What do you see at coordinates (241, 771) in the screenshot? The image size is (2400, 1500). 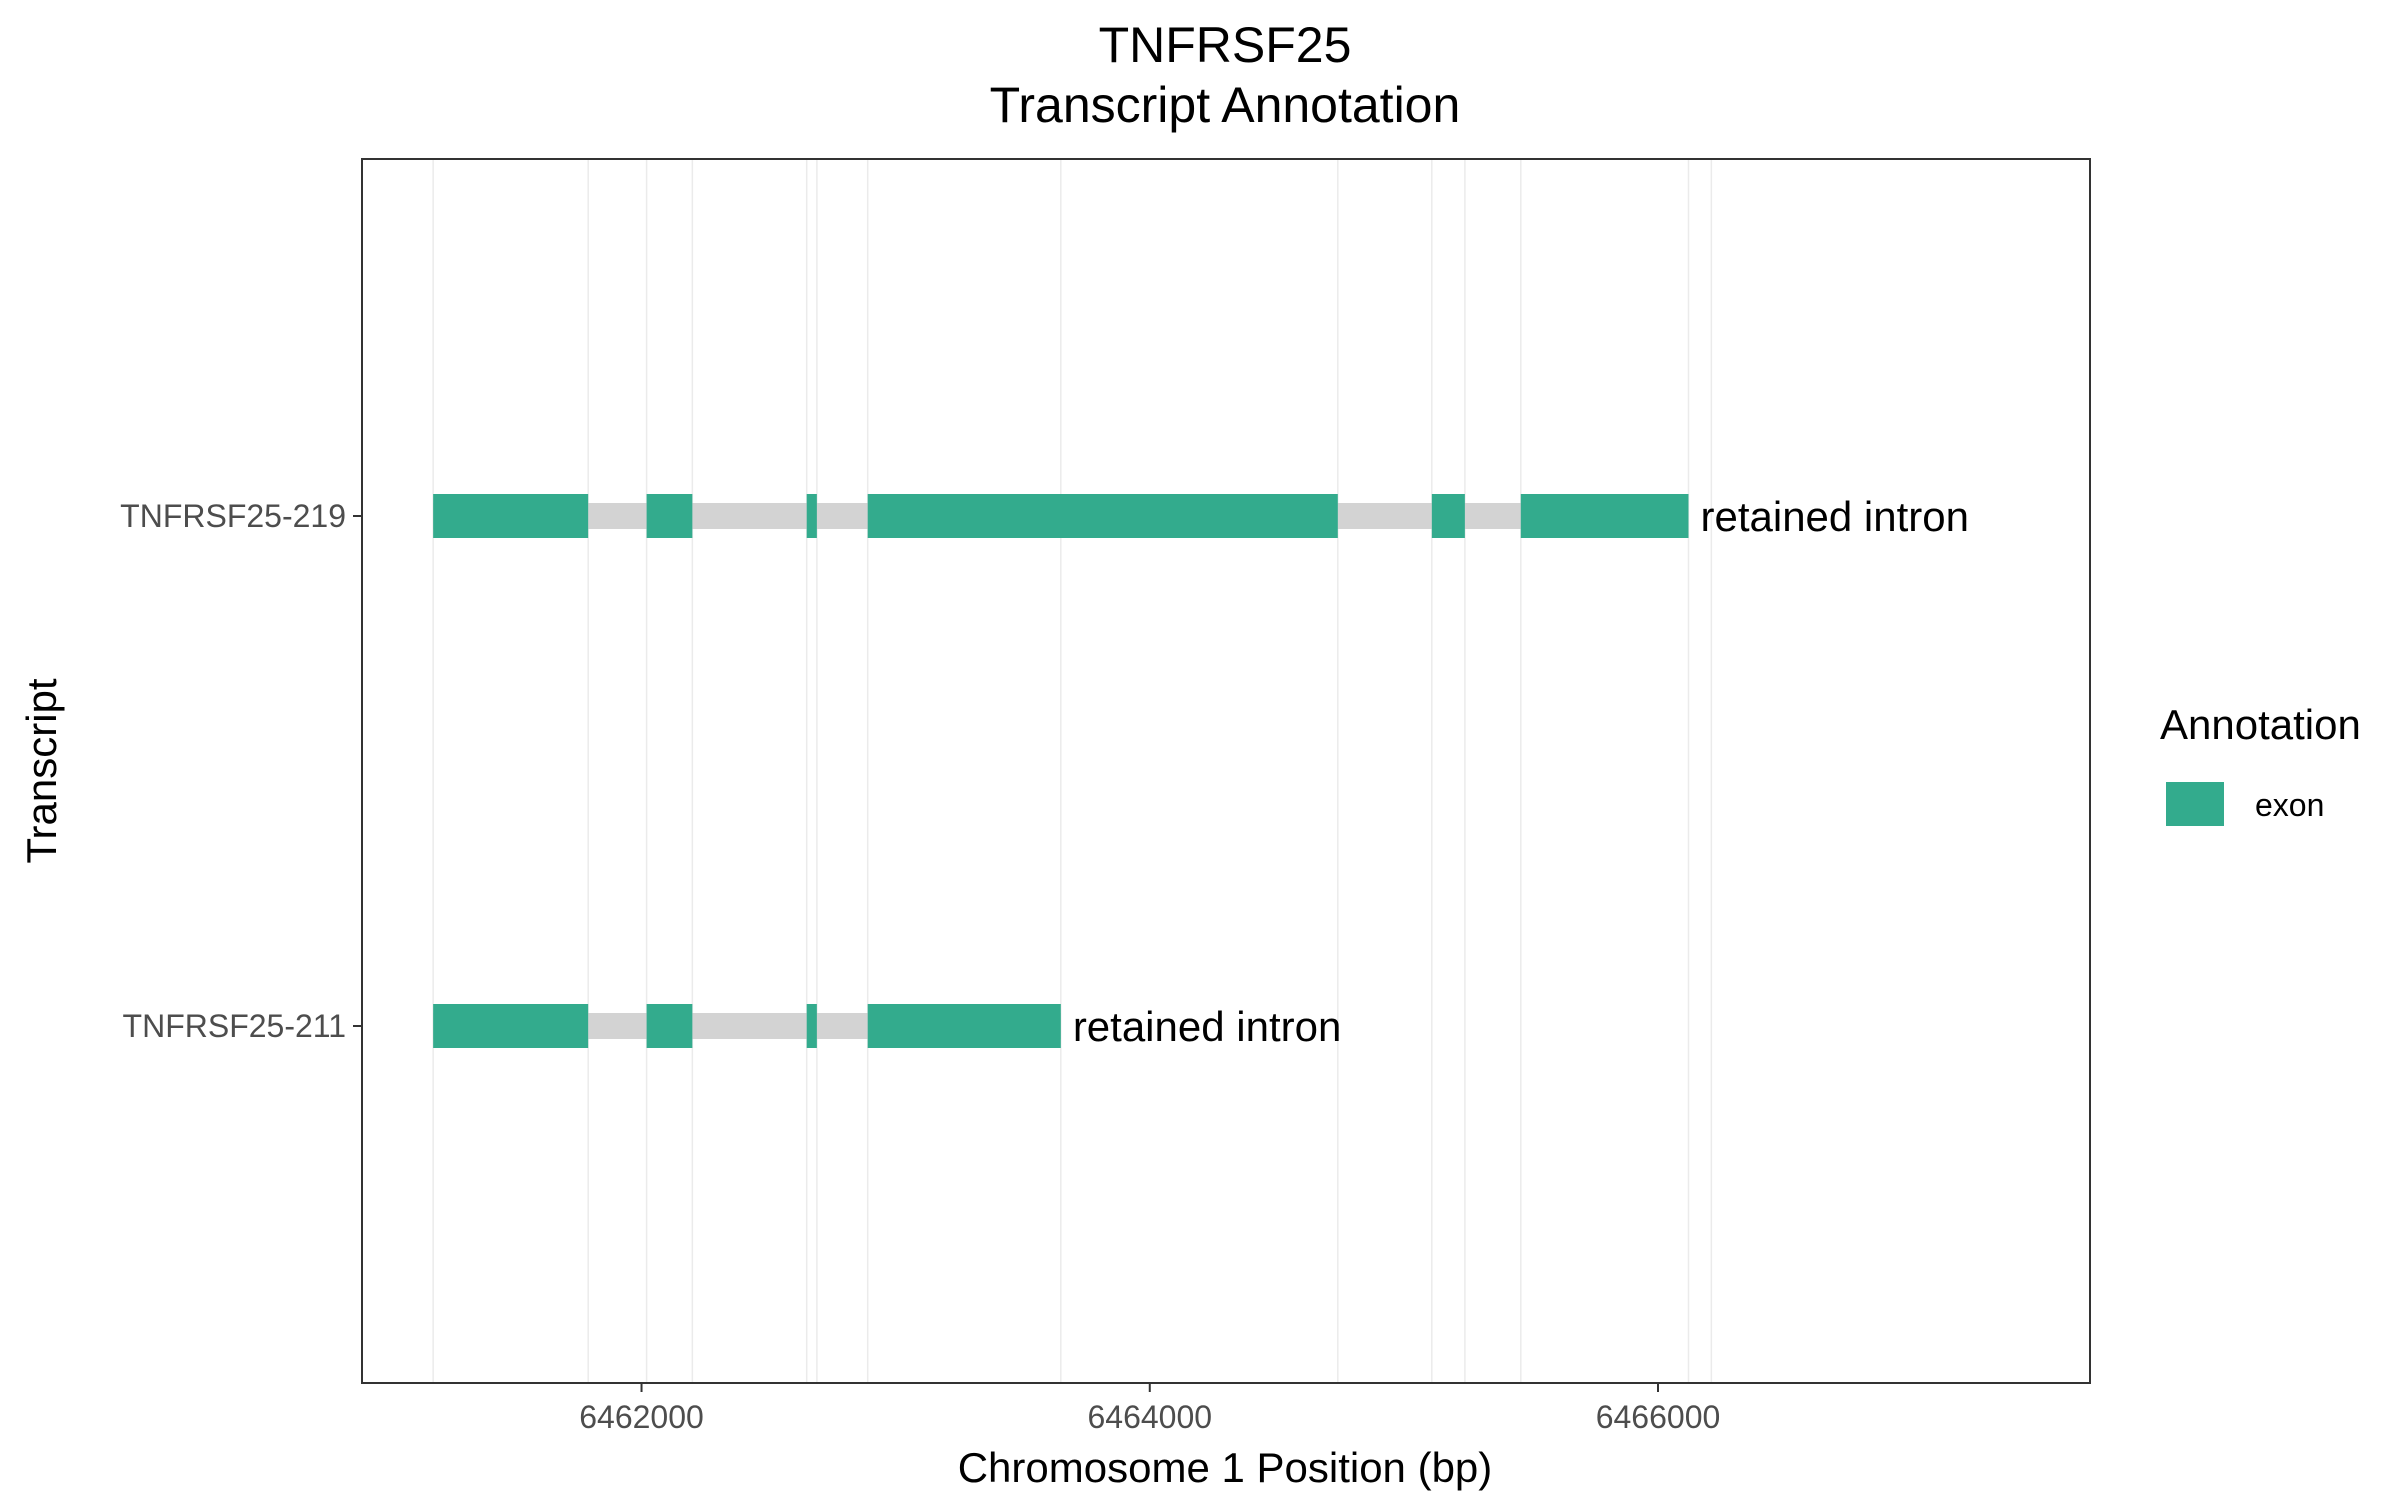 I see `y-axis: TNFRSF25-219 TNFRSF25-211` at bounding box center [241, 771].